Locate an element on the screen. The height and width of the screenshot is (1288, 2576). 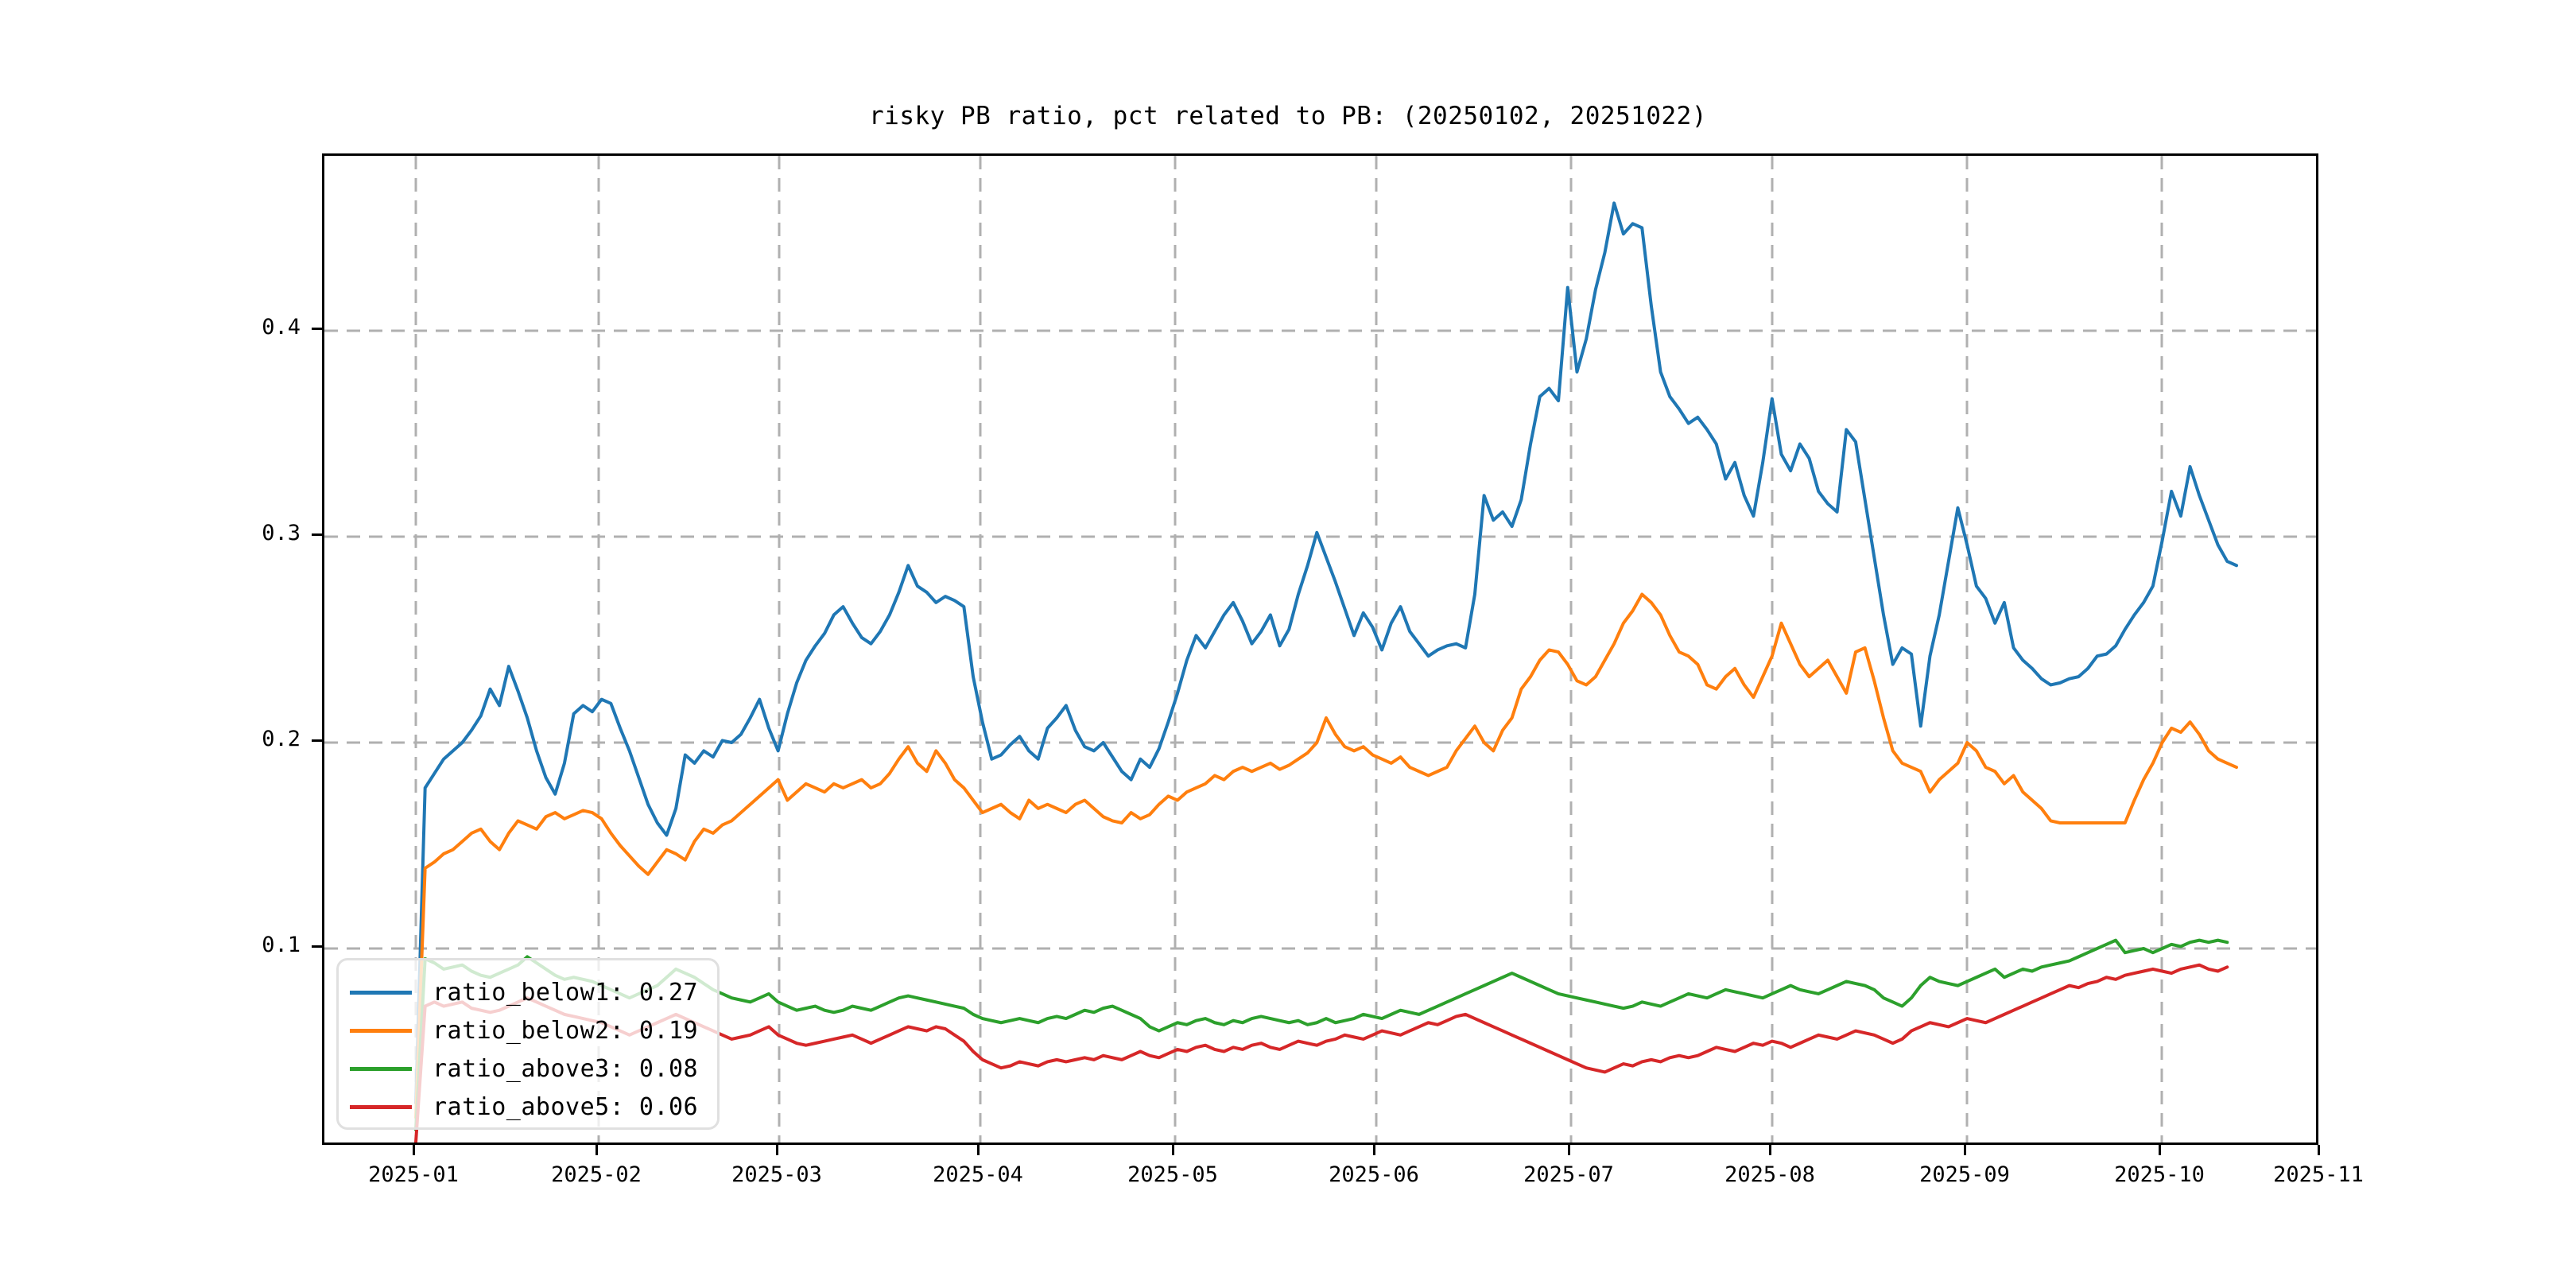
x-tick-label: 2025-03 is located at coordinates (776, 1174).